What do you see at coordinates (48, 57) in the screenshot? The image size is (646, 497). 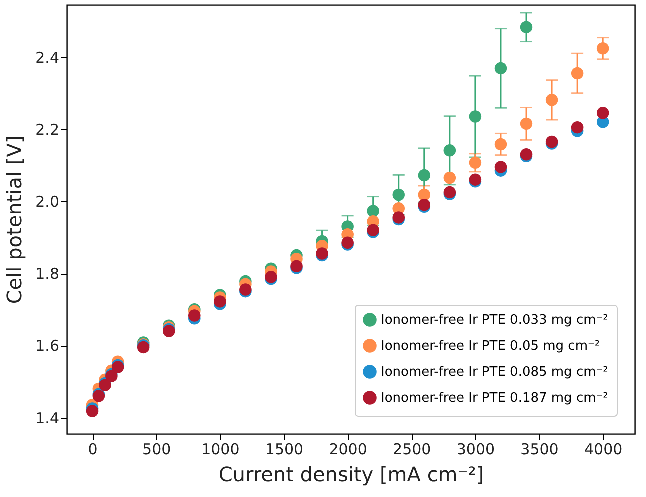 I see `y-tick-label: 2.4` at bounding box center [48, 57].